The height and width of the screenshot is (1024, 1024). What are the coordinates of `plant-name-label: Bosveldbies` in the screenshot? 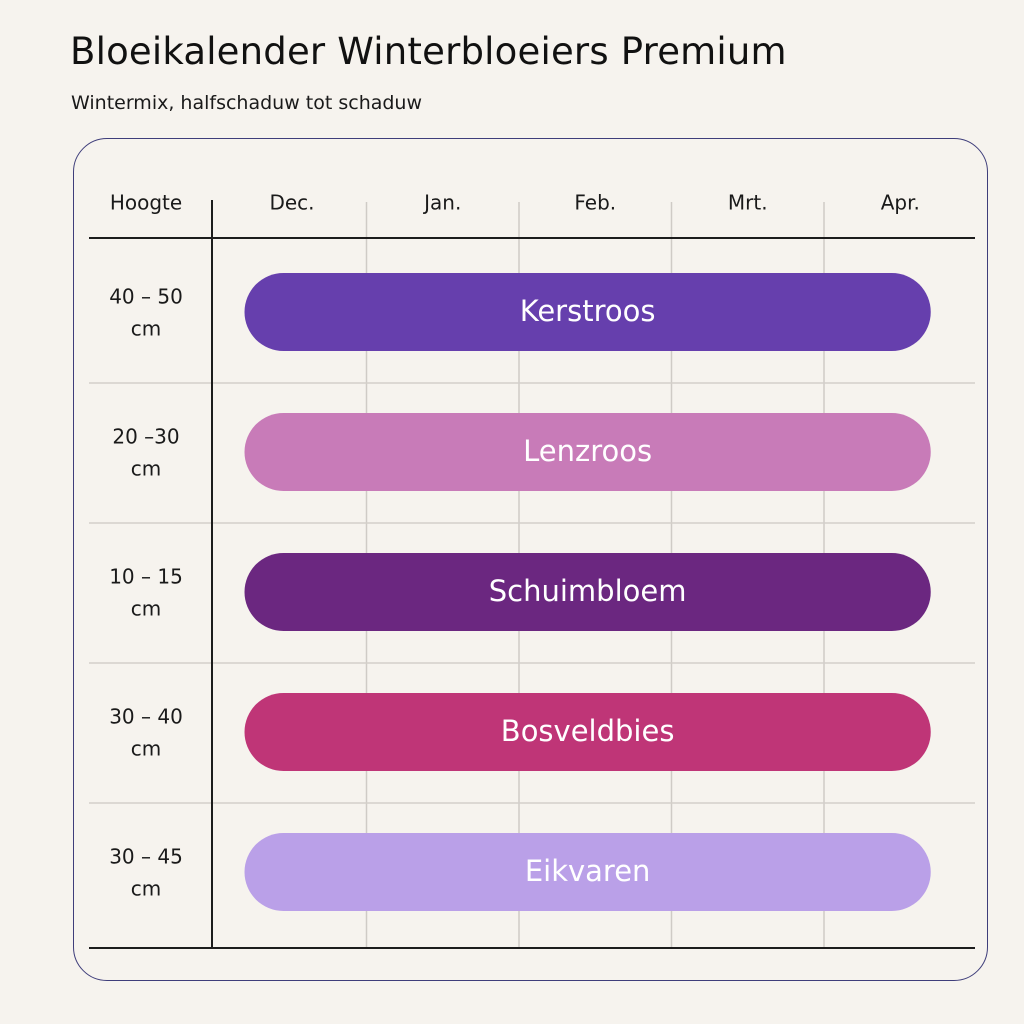 It's located at (588, 731).